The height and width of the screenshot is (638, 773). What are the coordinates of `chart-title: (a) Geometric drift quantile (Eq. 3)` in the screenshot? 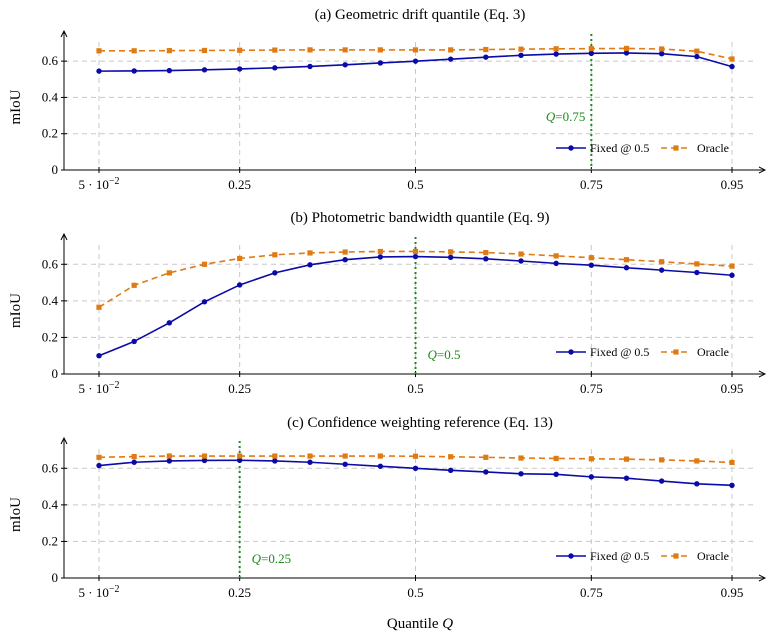 It's located at (420, 15).